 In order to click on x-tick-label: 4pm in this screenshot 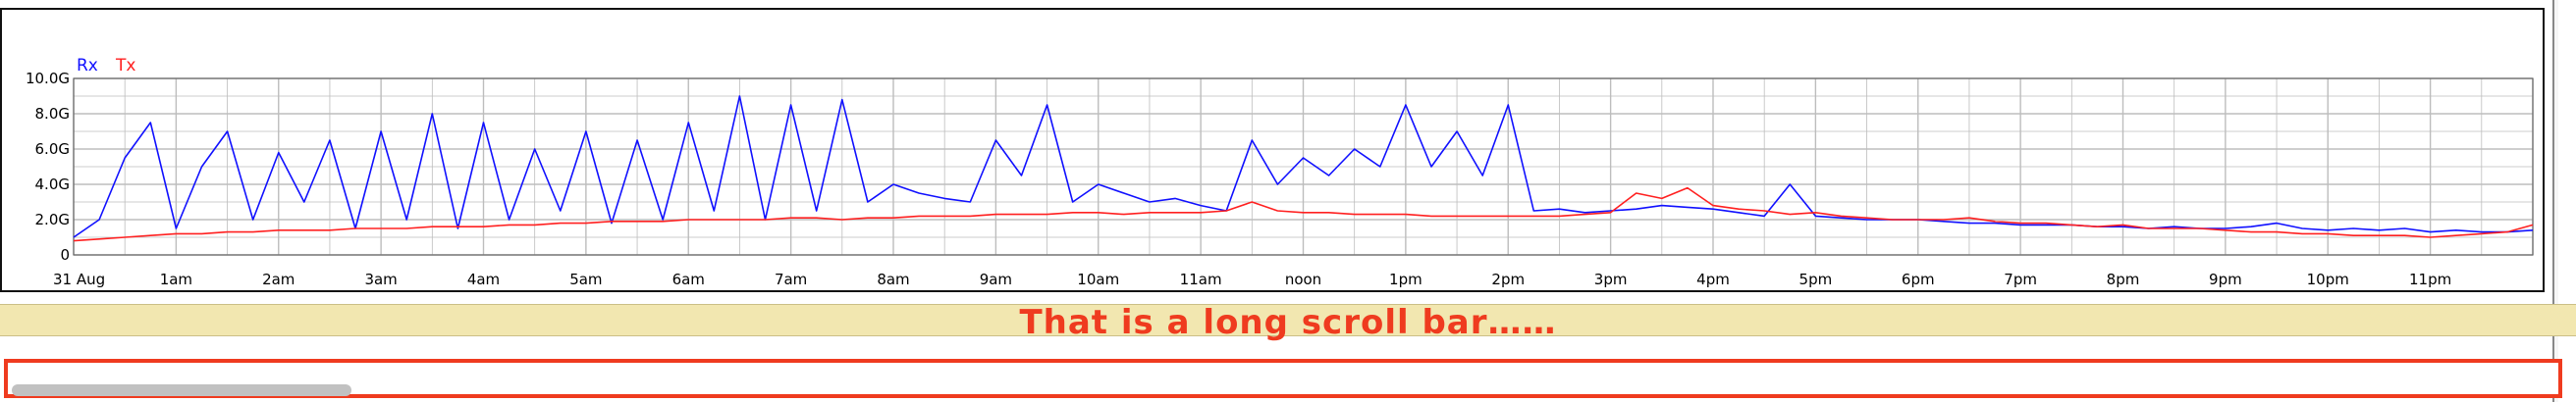, I will do `click(1713, 279)`.